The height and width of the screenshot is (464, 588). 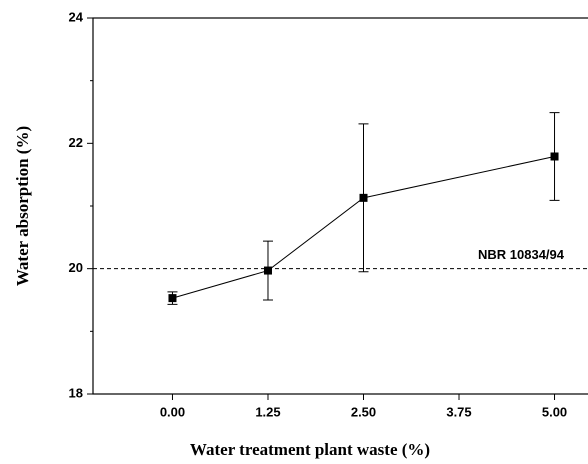 I want to click on y-axis-title: Water absorption (%), so click(x=22, y=206).